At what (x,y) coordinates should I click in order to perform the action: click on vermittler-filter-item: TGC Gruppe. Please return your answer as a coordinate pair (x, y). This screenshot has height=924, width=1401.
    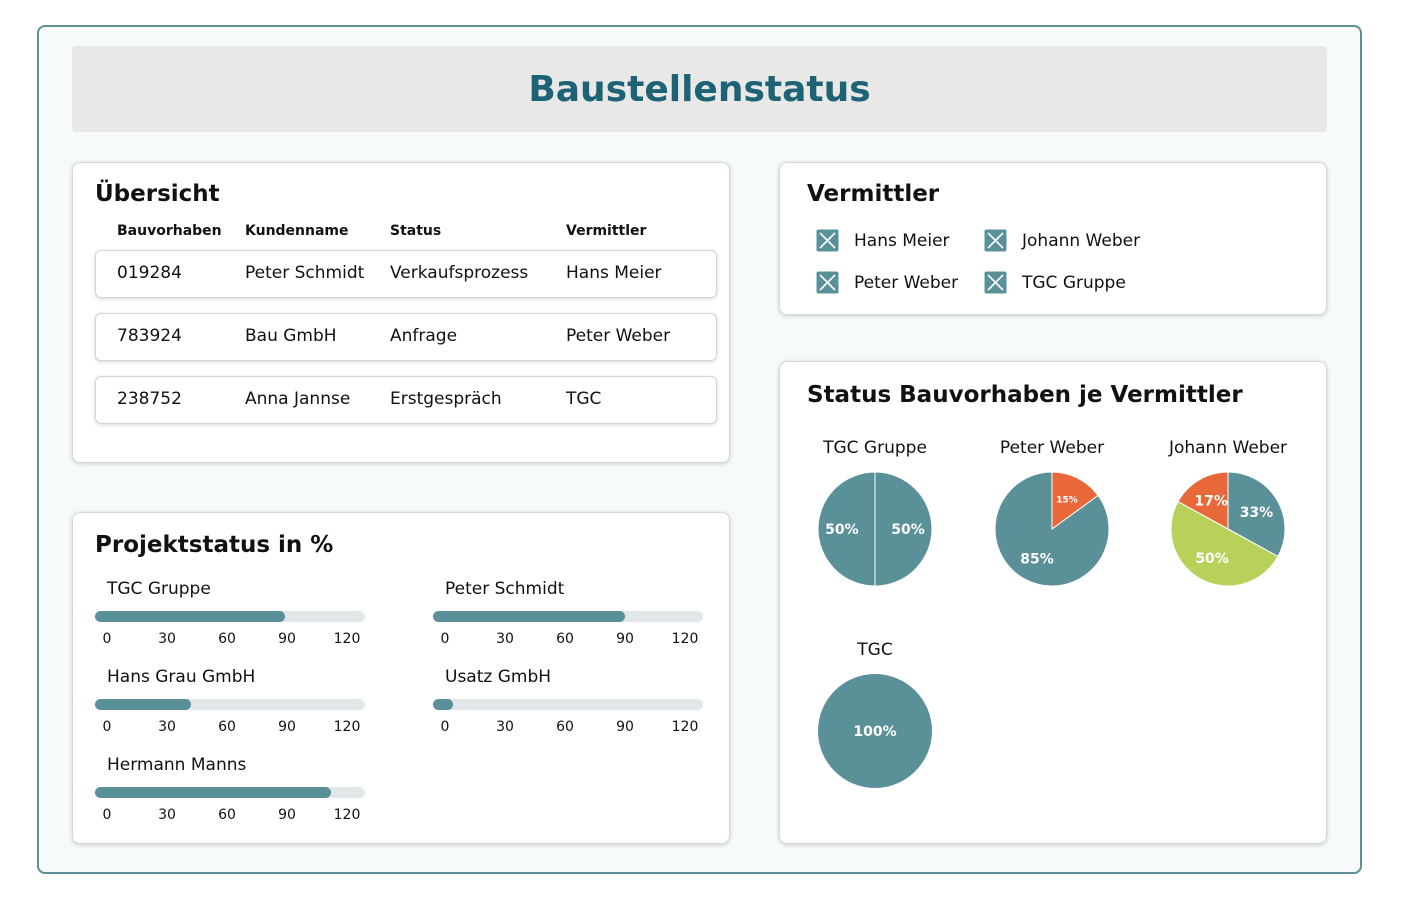
    Looking at the image, I should click on (1055, 282).